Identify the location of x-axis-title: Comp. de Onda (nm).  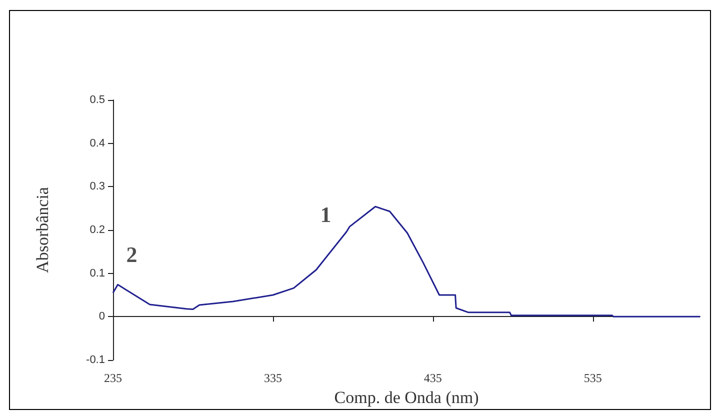
(406, 397).